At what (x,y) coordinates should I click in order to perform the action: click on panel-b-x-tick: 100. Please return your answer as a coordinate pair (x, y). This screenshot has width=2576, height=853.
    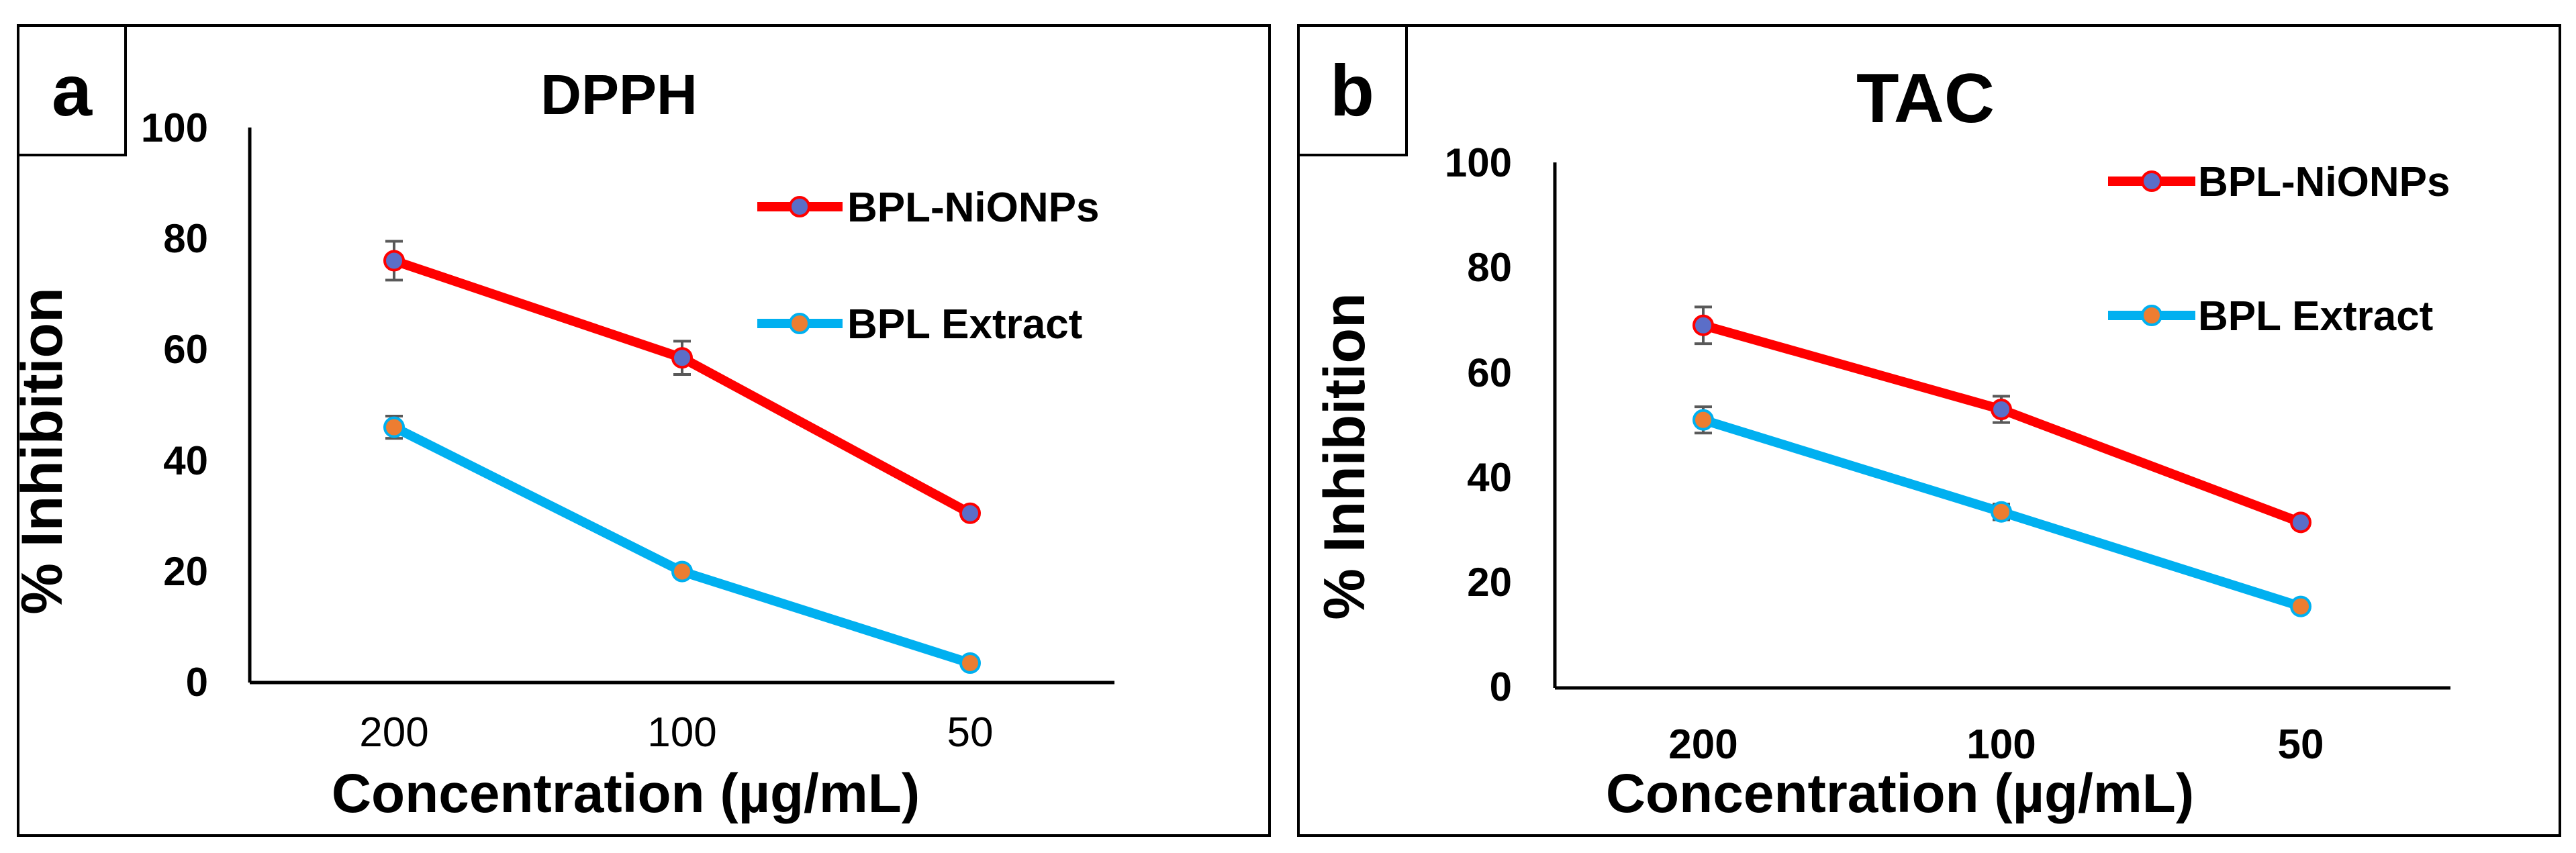
    Looking at the image, I should click on (2001, 744).